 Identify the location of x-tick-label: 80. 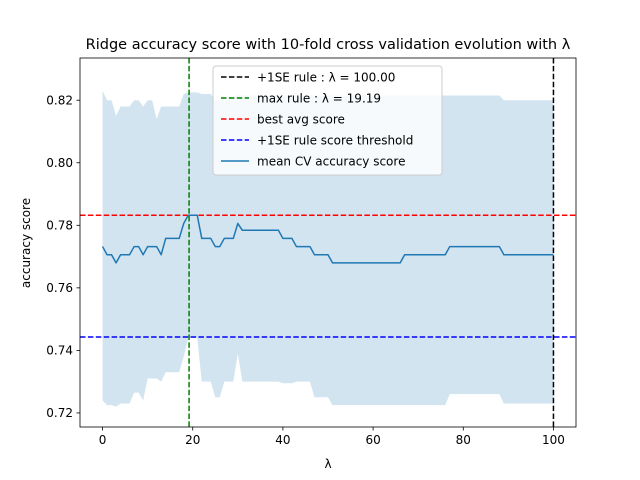
(463, 440).